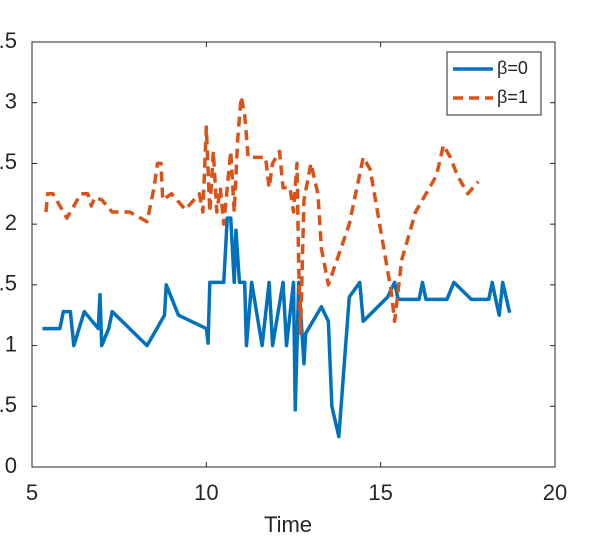 This screenshot has width=592, height=545. Describe the element at coordinates (8, 40) in the screenshot. I see `y-tick-label: 3.5` at that location.